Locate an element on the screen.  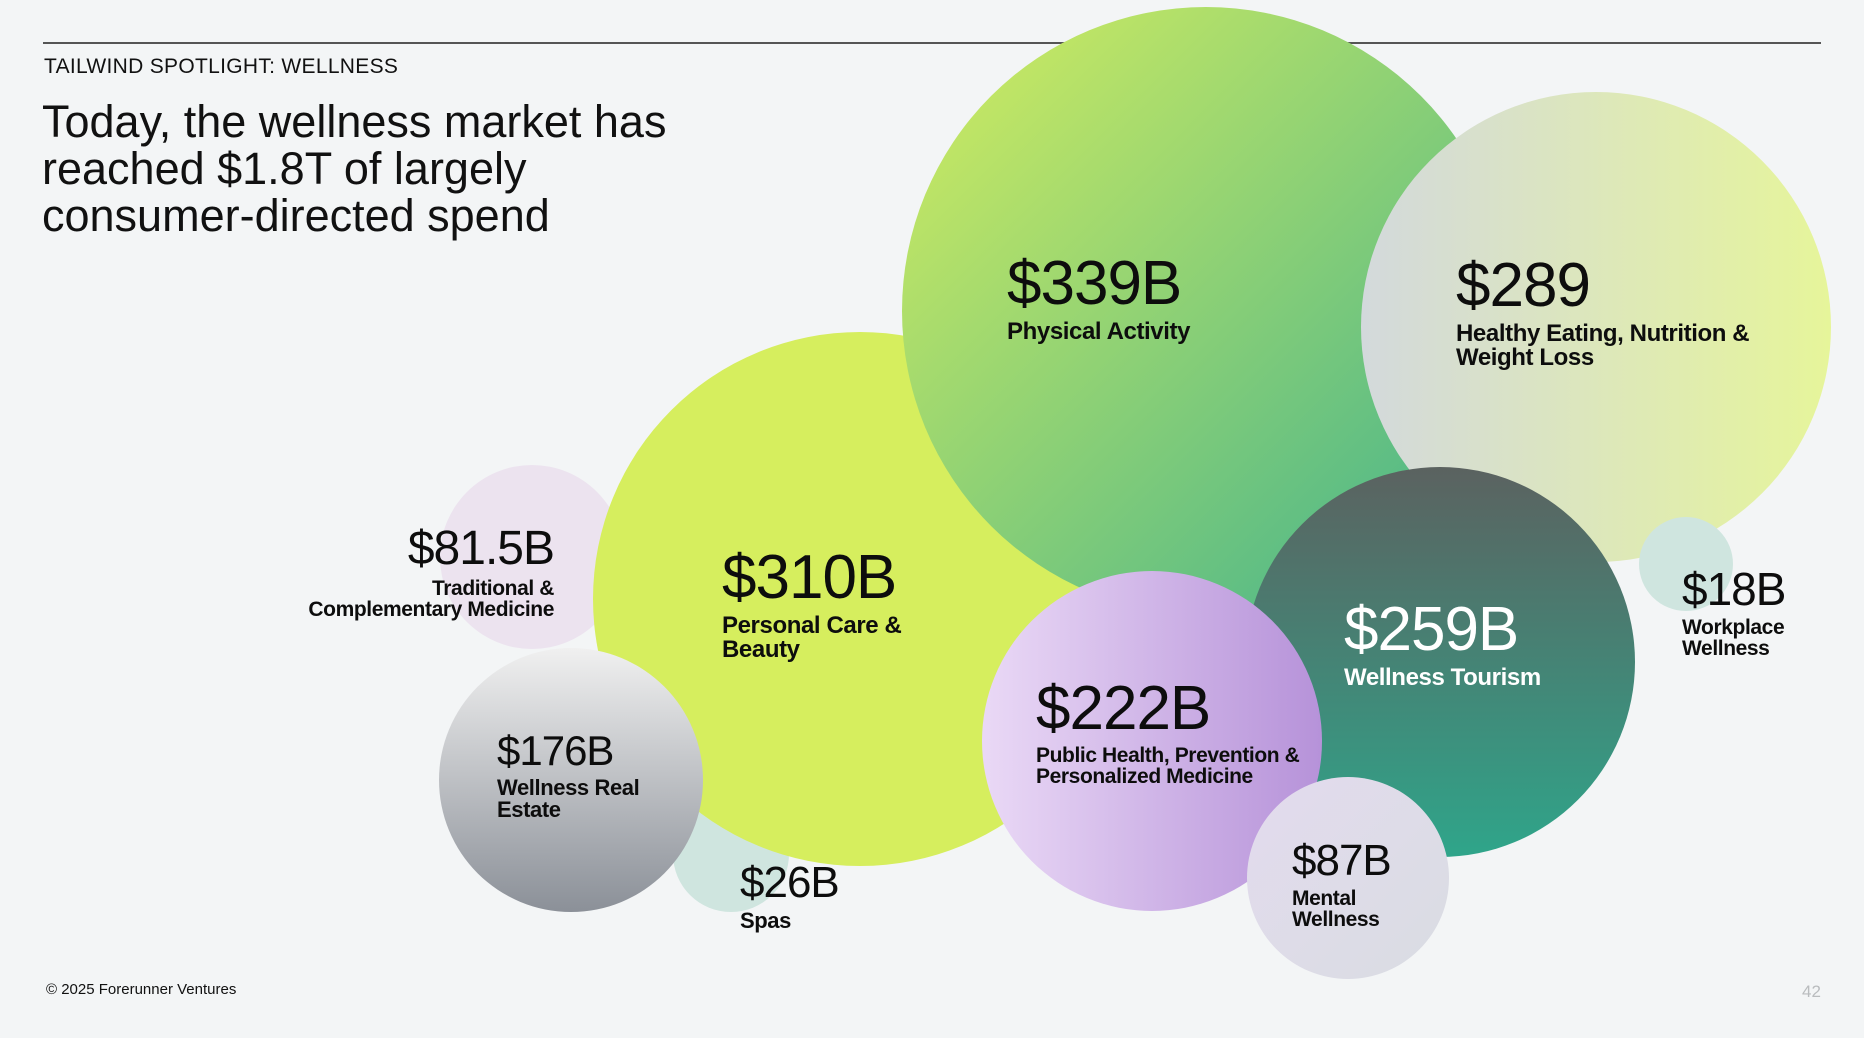
bubble-traditional is located at coordinates (532, 557).